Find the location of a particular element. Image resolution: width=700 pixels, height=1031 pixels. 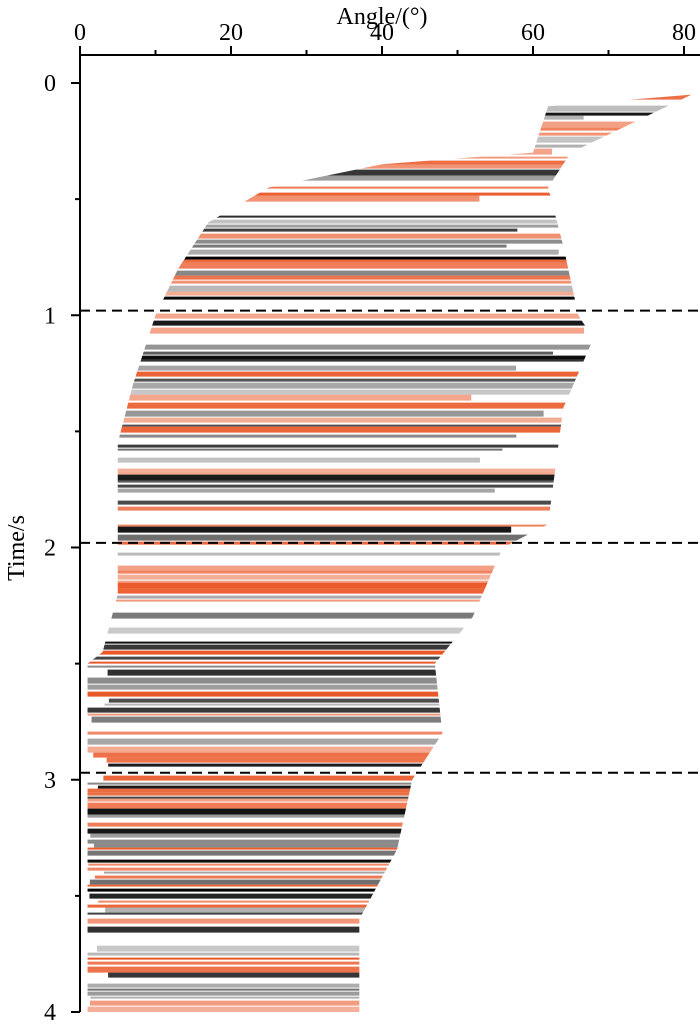

x-tick-label: 0 is located at coordinates (80, 33).